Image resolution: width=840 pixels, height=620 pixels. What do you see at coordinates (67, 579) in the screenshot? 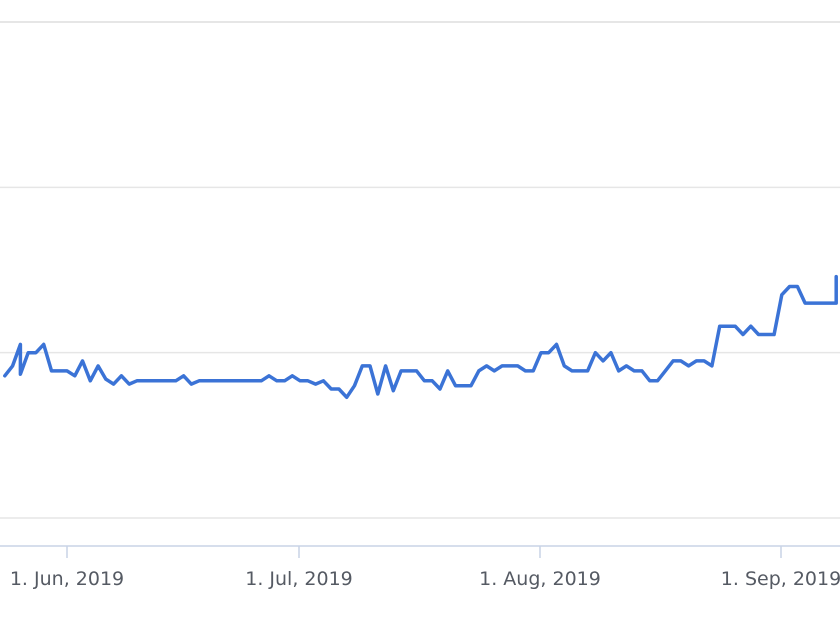
I see `x-tick-label: 1. Jun, 2019` at bounding box center [67, 579].